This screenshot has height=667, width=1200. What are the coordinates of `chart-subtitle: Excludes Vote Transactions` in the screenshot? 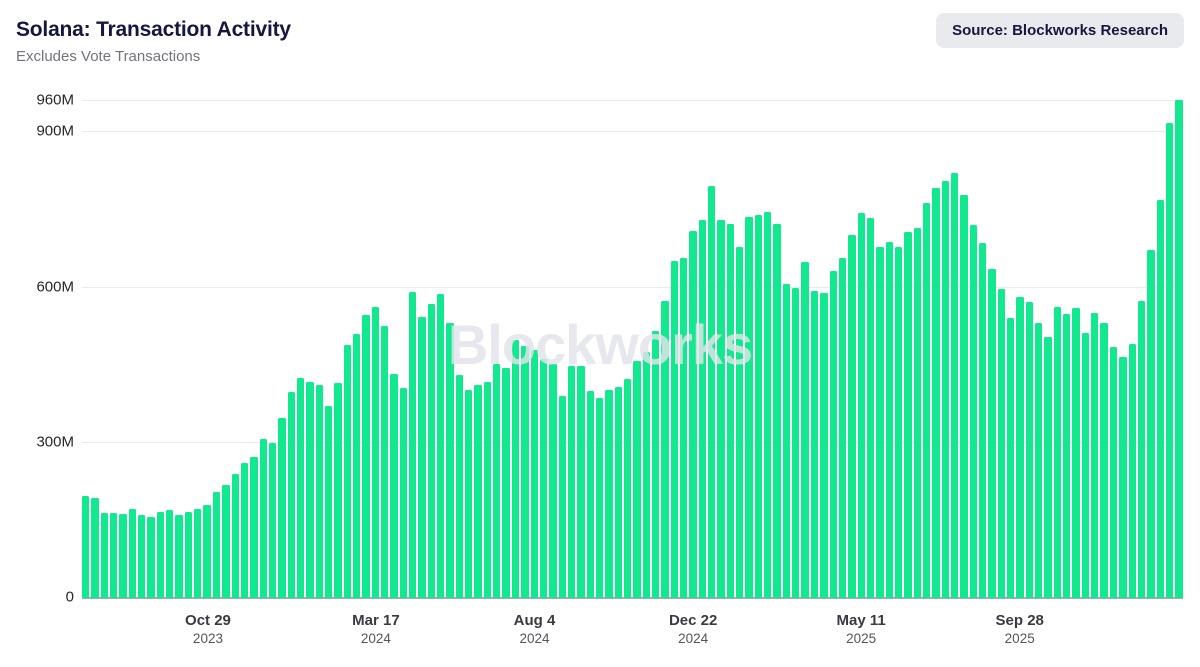 It's located at (108, 56).